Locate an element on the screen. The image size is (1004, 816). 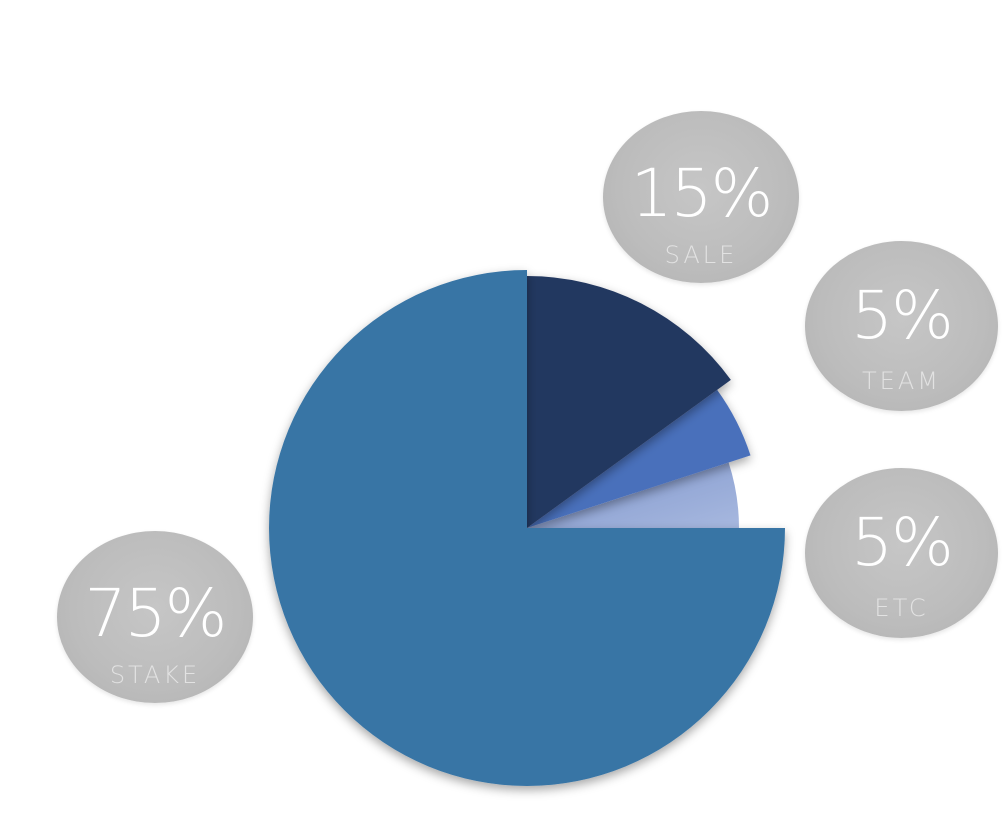
stake-label: STAKE is located at coordinates (155, 675).